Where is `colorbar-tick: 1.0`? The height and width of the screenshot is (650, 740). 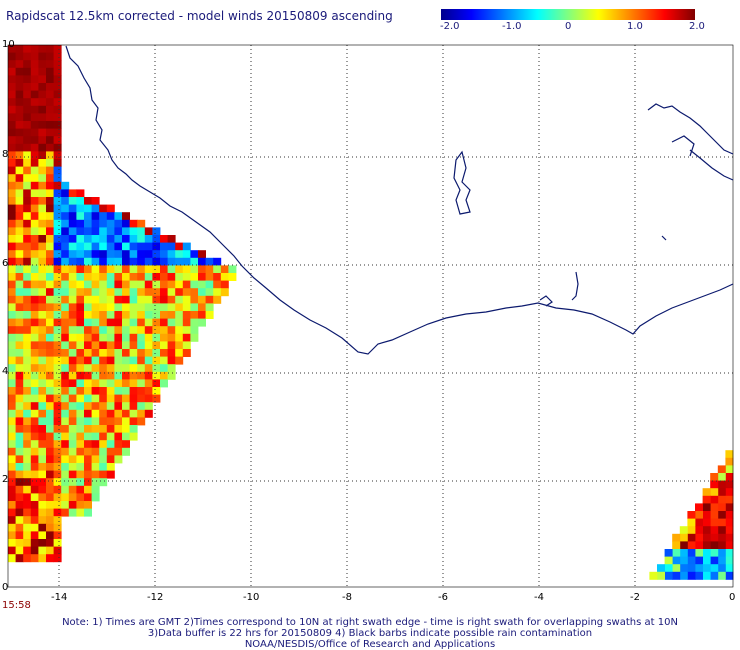
colorbar-tick: 1.0 is located at coordinates (635, 26).